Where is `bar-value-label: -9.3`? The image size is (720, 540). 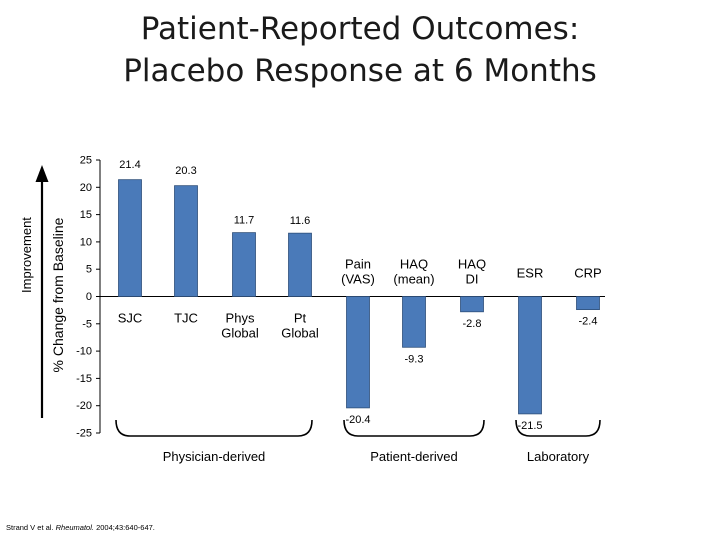 bar-value-label: -9.3 is located at coordinates (414, 359).